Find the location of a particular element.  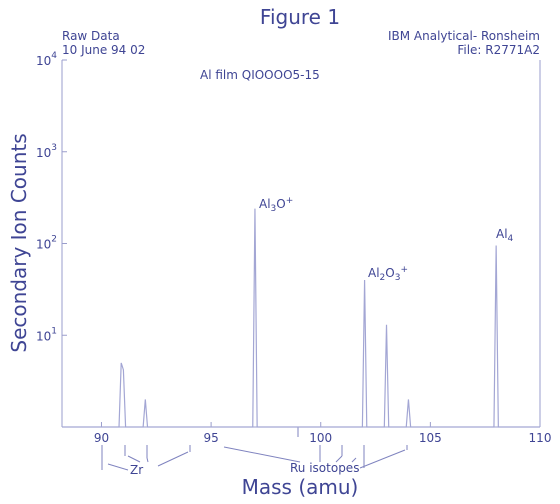

annotation: Zr is located at coordinates (136, 470).